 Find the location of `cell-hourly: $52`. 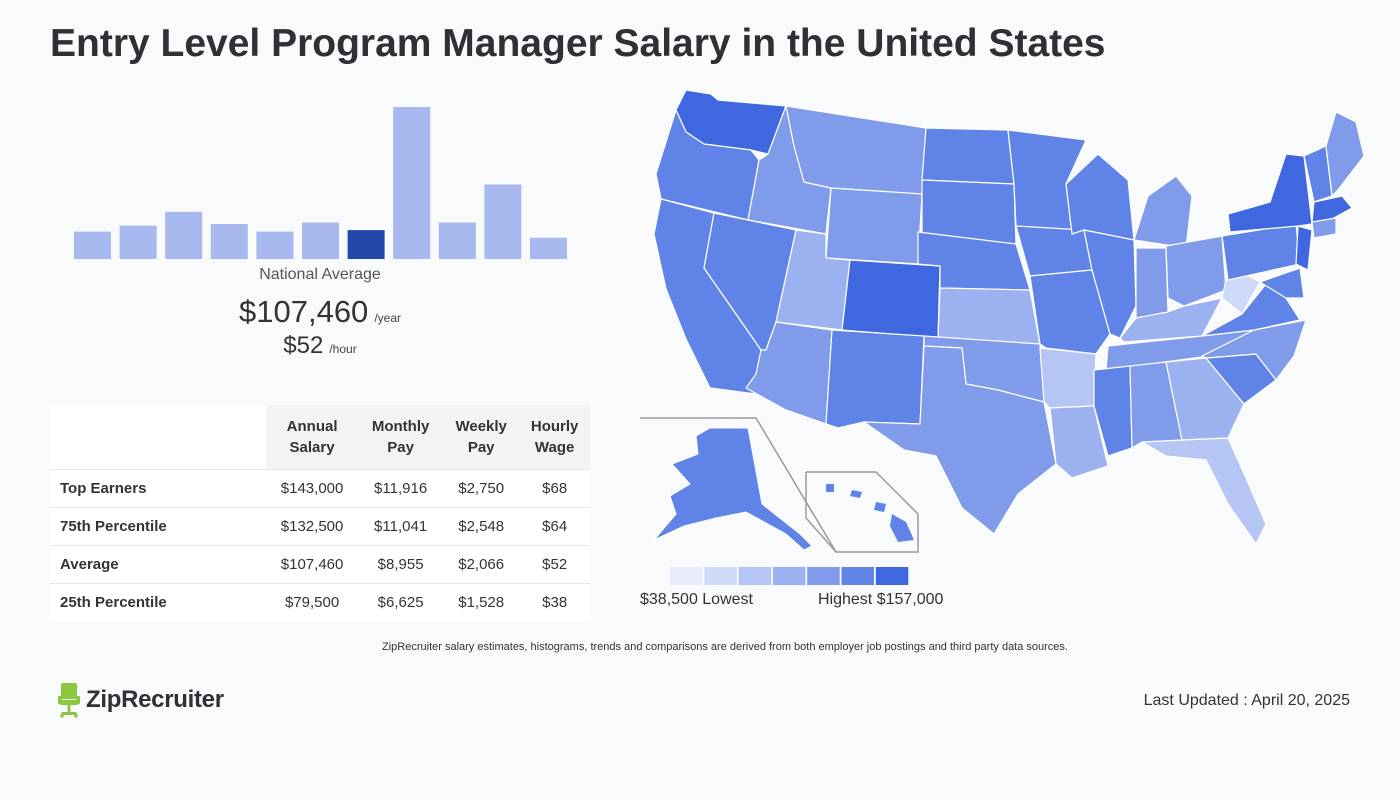

cell-hourly: $52 is located at coordinates (554, 564).